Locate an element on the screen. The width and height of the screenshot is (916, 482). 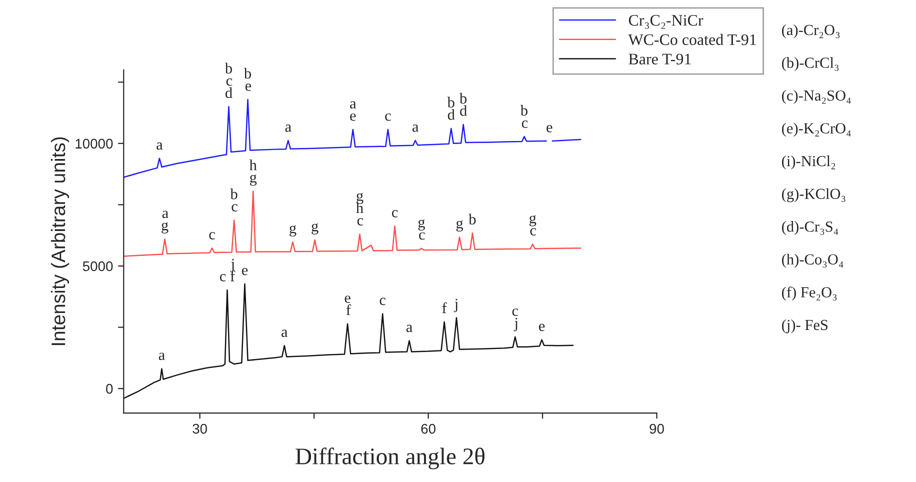
y-tick-label: 0 is located at coordinates (109, 389).